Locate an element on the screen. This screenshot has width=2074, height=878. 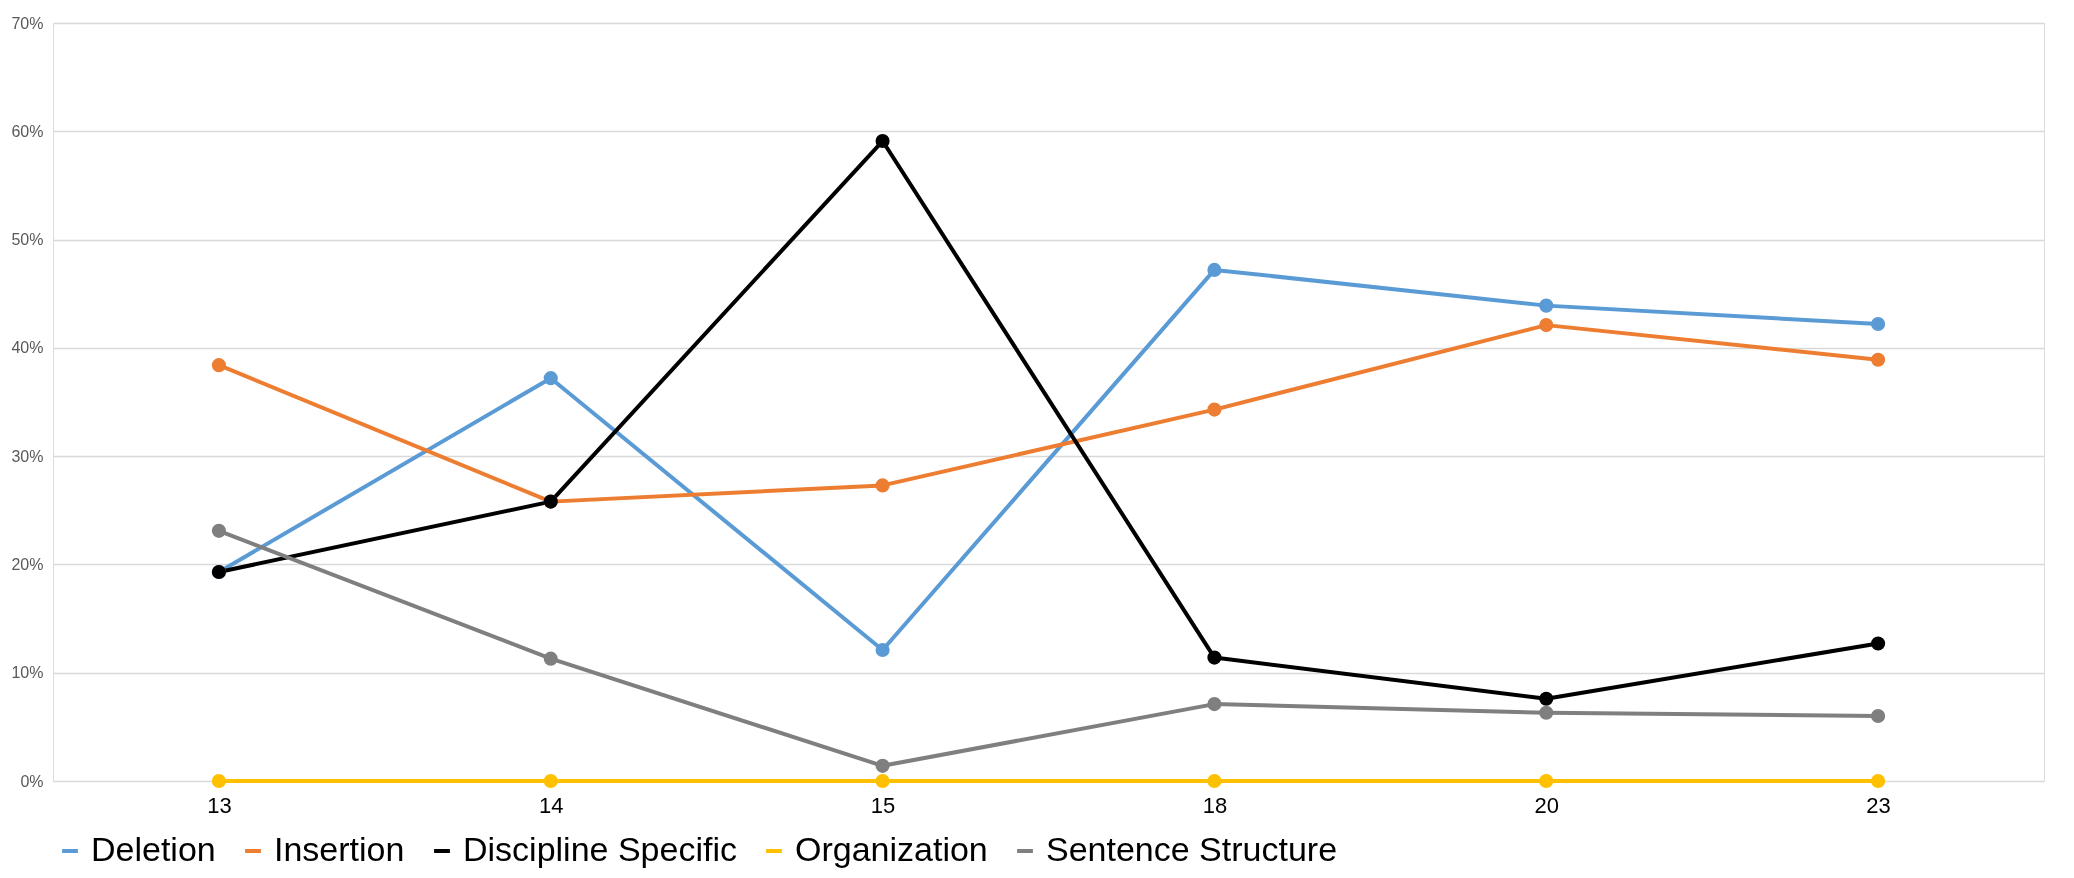
legend-label: Organization is located at coordinates (891, 849).